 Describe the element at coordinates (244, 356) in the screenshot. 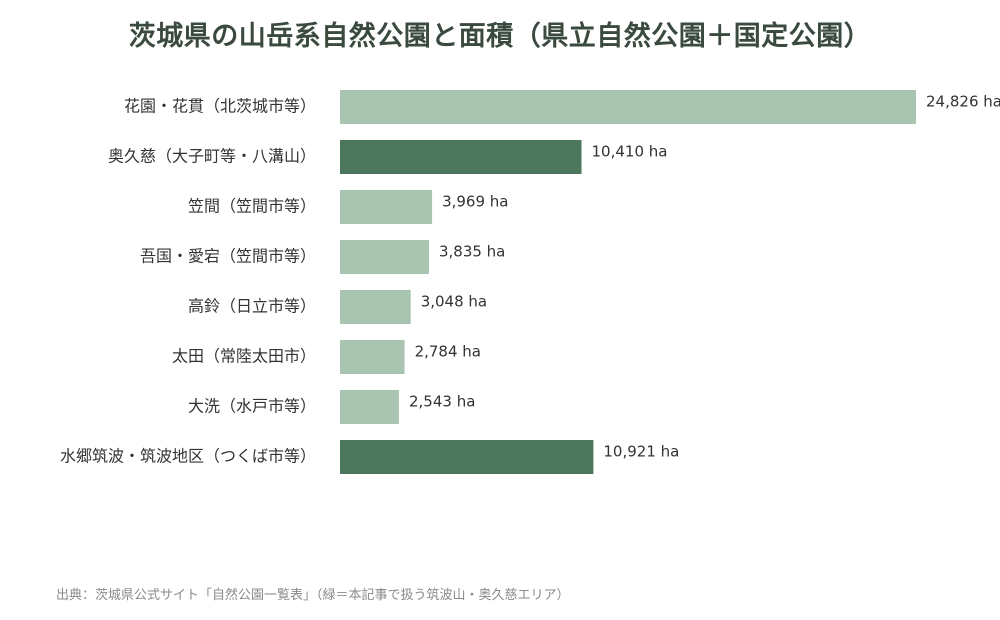

I see `category-label: 太田（常陸太田市）` at that location.